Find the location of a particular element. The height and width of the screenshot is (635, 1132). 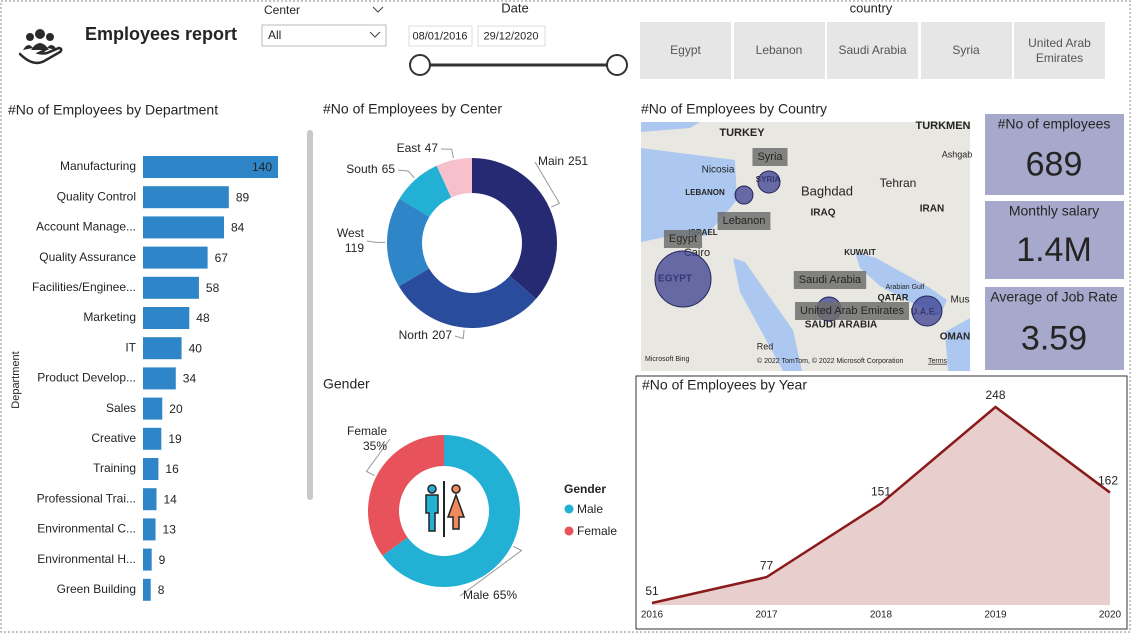

place-label: IRAQ is located at coordinates (823, 213).